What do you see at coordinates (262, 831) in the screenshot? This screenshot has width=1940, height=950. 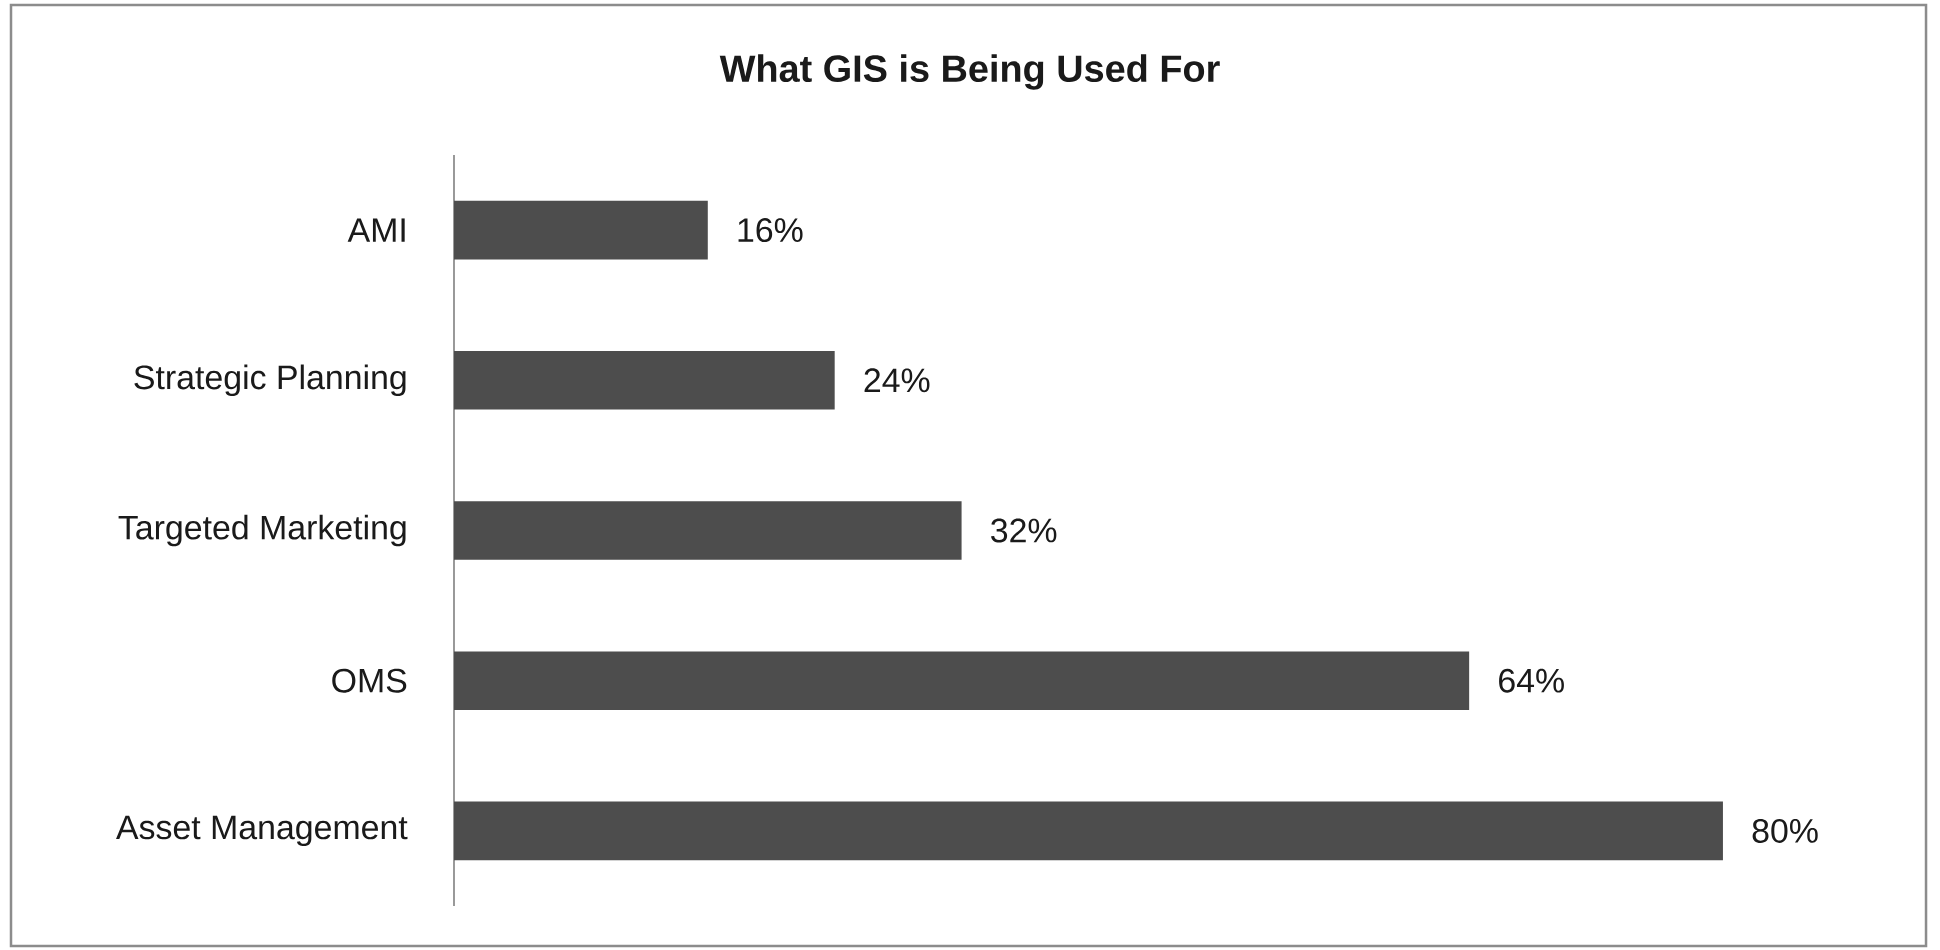 I see `y-tick-label: Asset Management` at bounding box center [262, 831].